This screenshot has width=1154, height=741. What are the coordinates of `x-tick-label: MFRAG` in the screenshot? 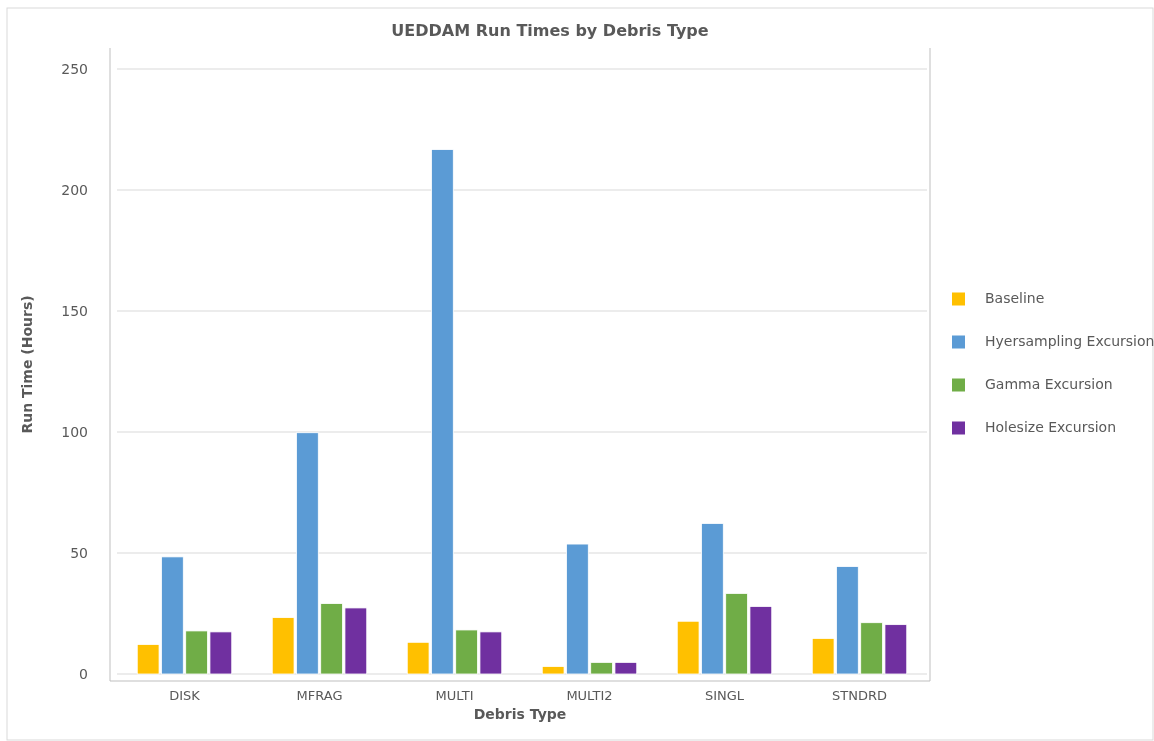 It's located at (319, 695).